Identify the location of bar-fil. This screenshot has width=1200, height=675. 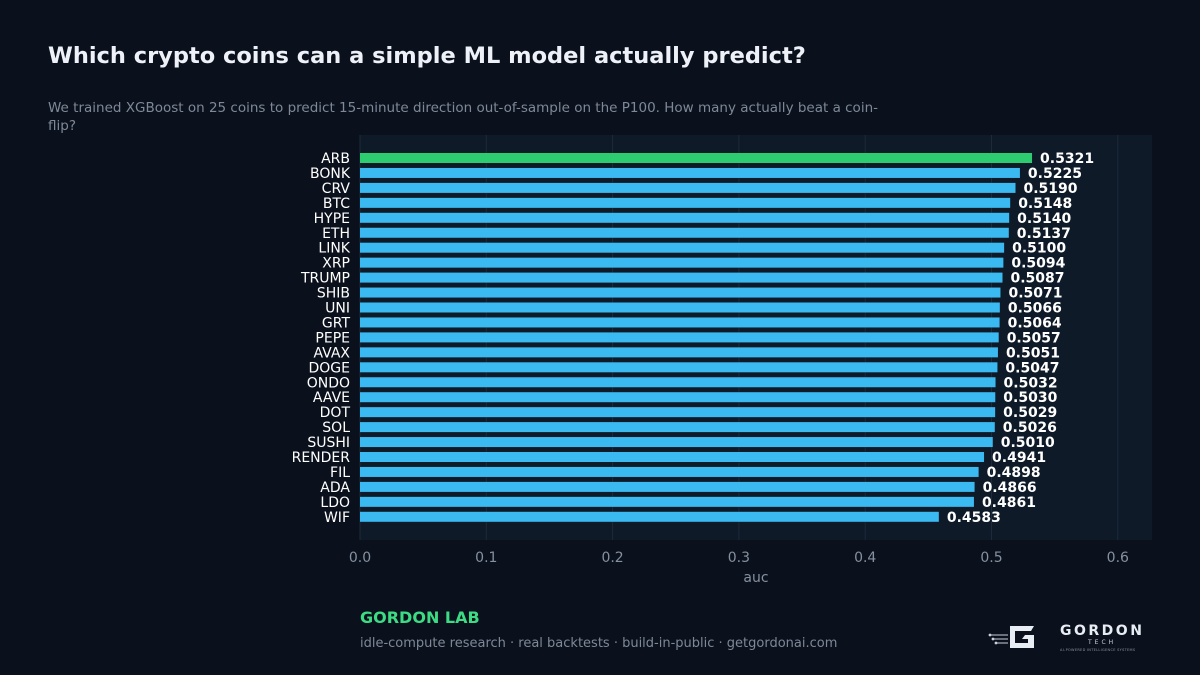
(669, 472).